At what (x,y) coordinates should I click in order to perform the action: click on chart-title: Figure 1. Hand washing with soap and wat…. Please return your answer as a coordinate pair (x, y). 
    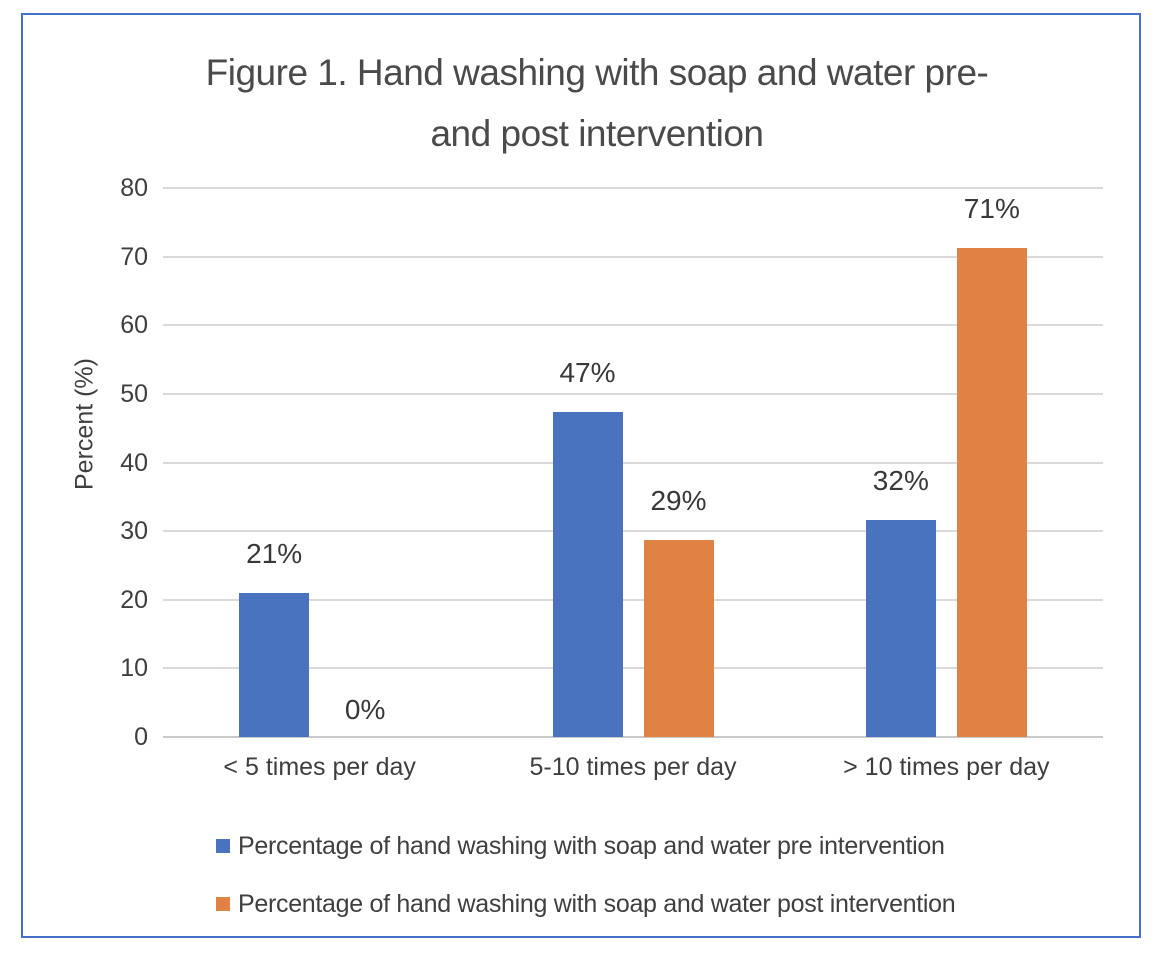
    Looking at the image, I should click on (597, 103).